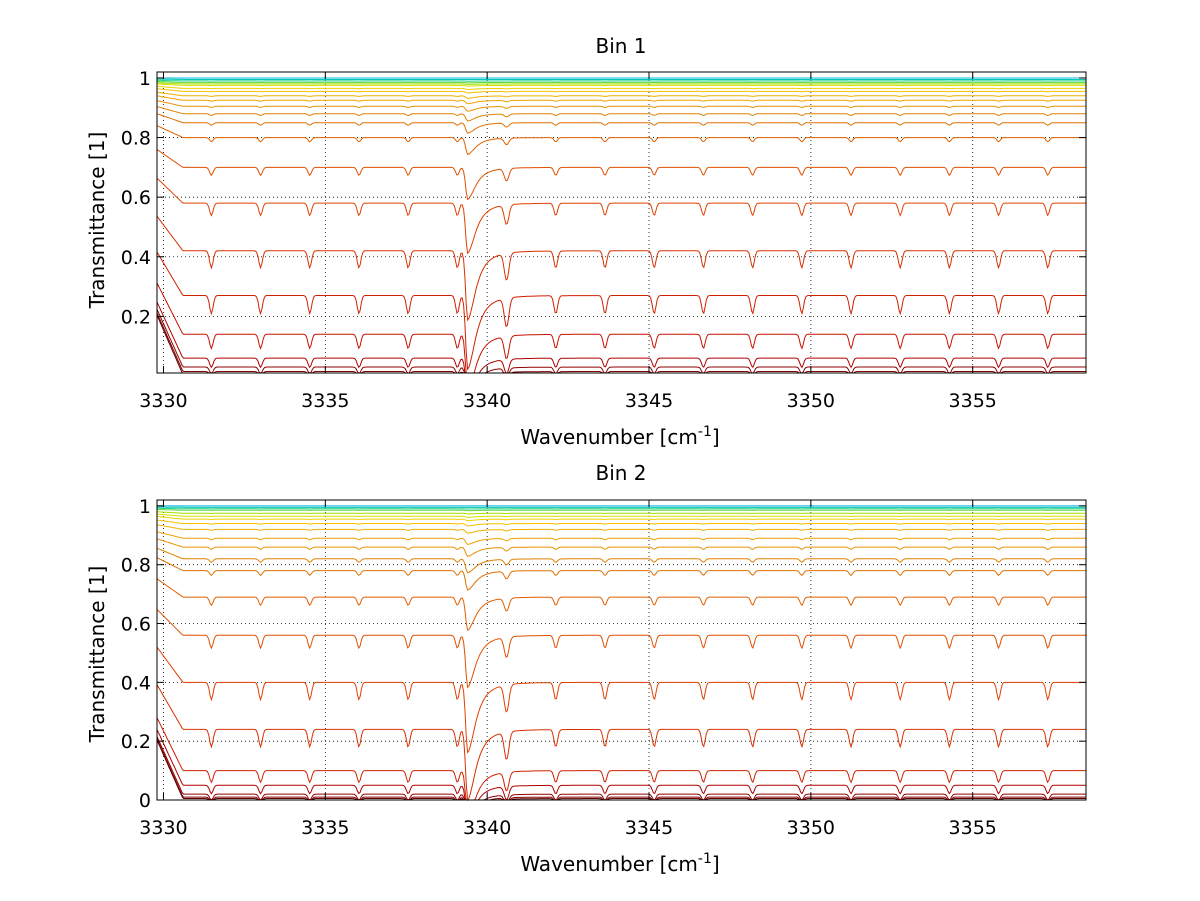 The image size is (1200, 901). What do you see at coordinates (620, 46) in the screenshot?
I see `chart-title: Bin 1` at bounding box center [620, 46].